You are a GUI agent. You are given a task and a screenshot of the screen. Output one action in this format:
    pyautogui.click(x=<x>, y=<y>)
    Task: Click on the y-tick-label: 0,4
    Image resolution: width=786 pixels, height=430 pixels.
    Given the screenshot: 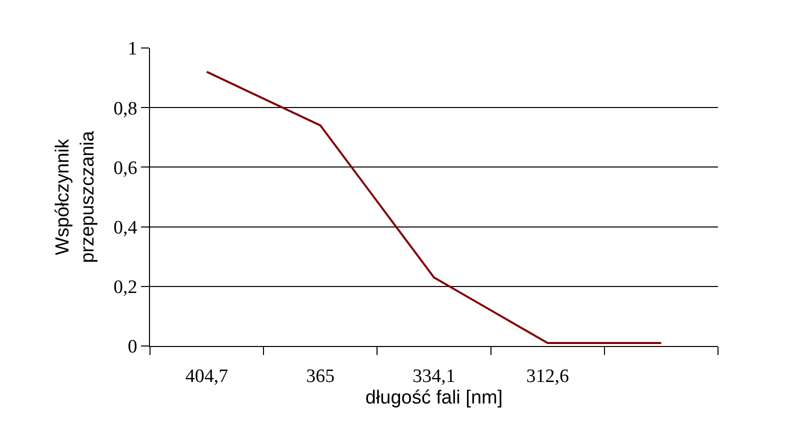 What is the action you would take?
    pyautogui.click(x=125, y=227)
    